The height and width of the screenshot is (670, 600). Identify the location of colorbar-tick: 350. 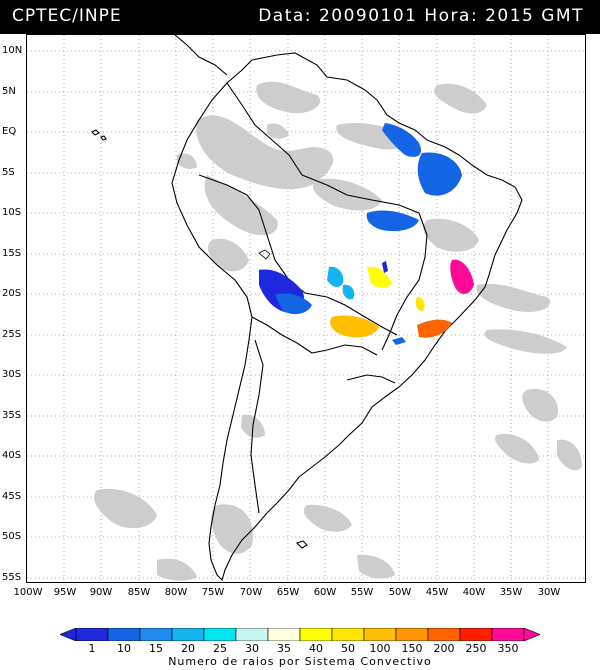
(508, 648).